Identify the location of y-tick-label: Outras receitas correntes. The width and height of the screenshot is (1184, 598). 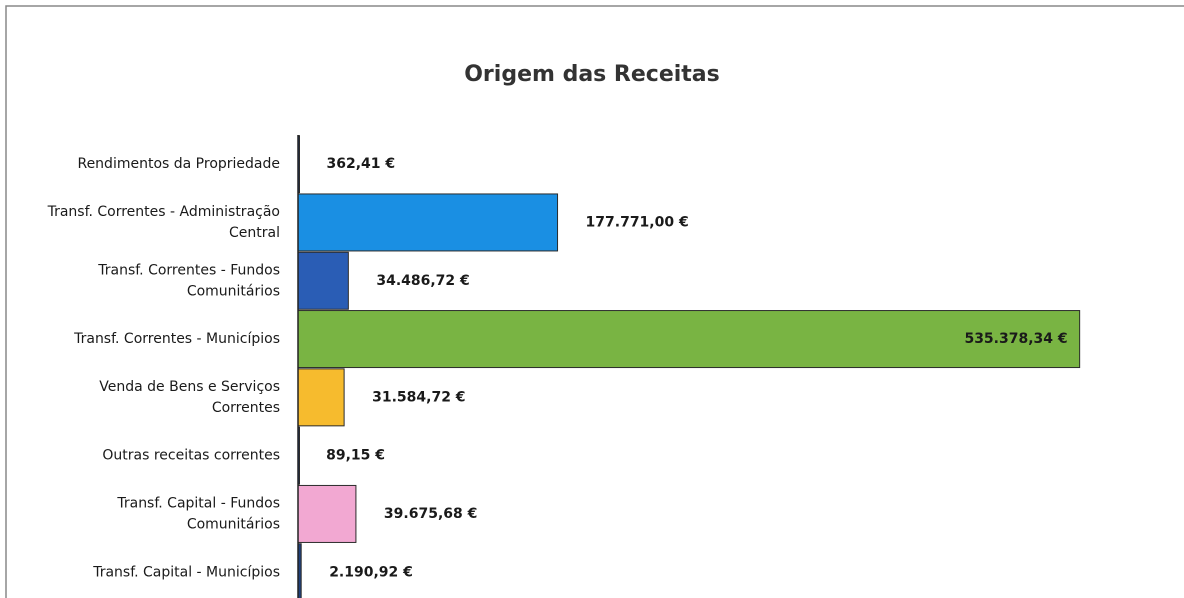
(191, 456).